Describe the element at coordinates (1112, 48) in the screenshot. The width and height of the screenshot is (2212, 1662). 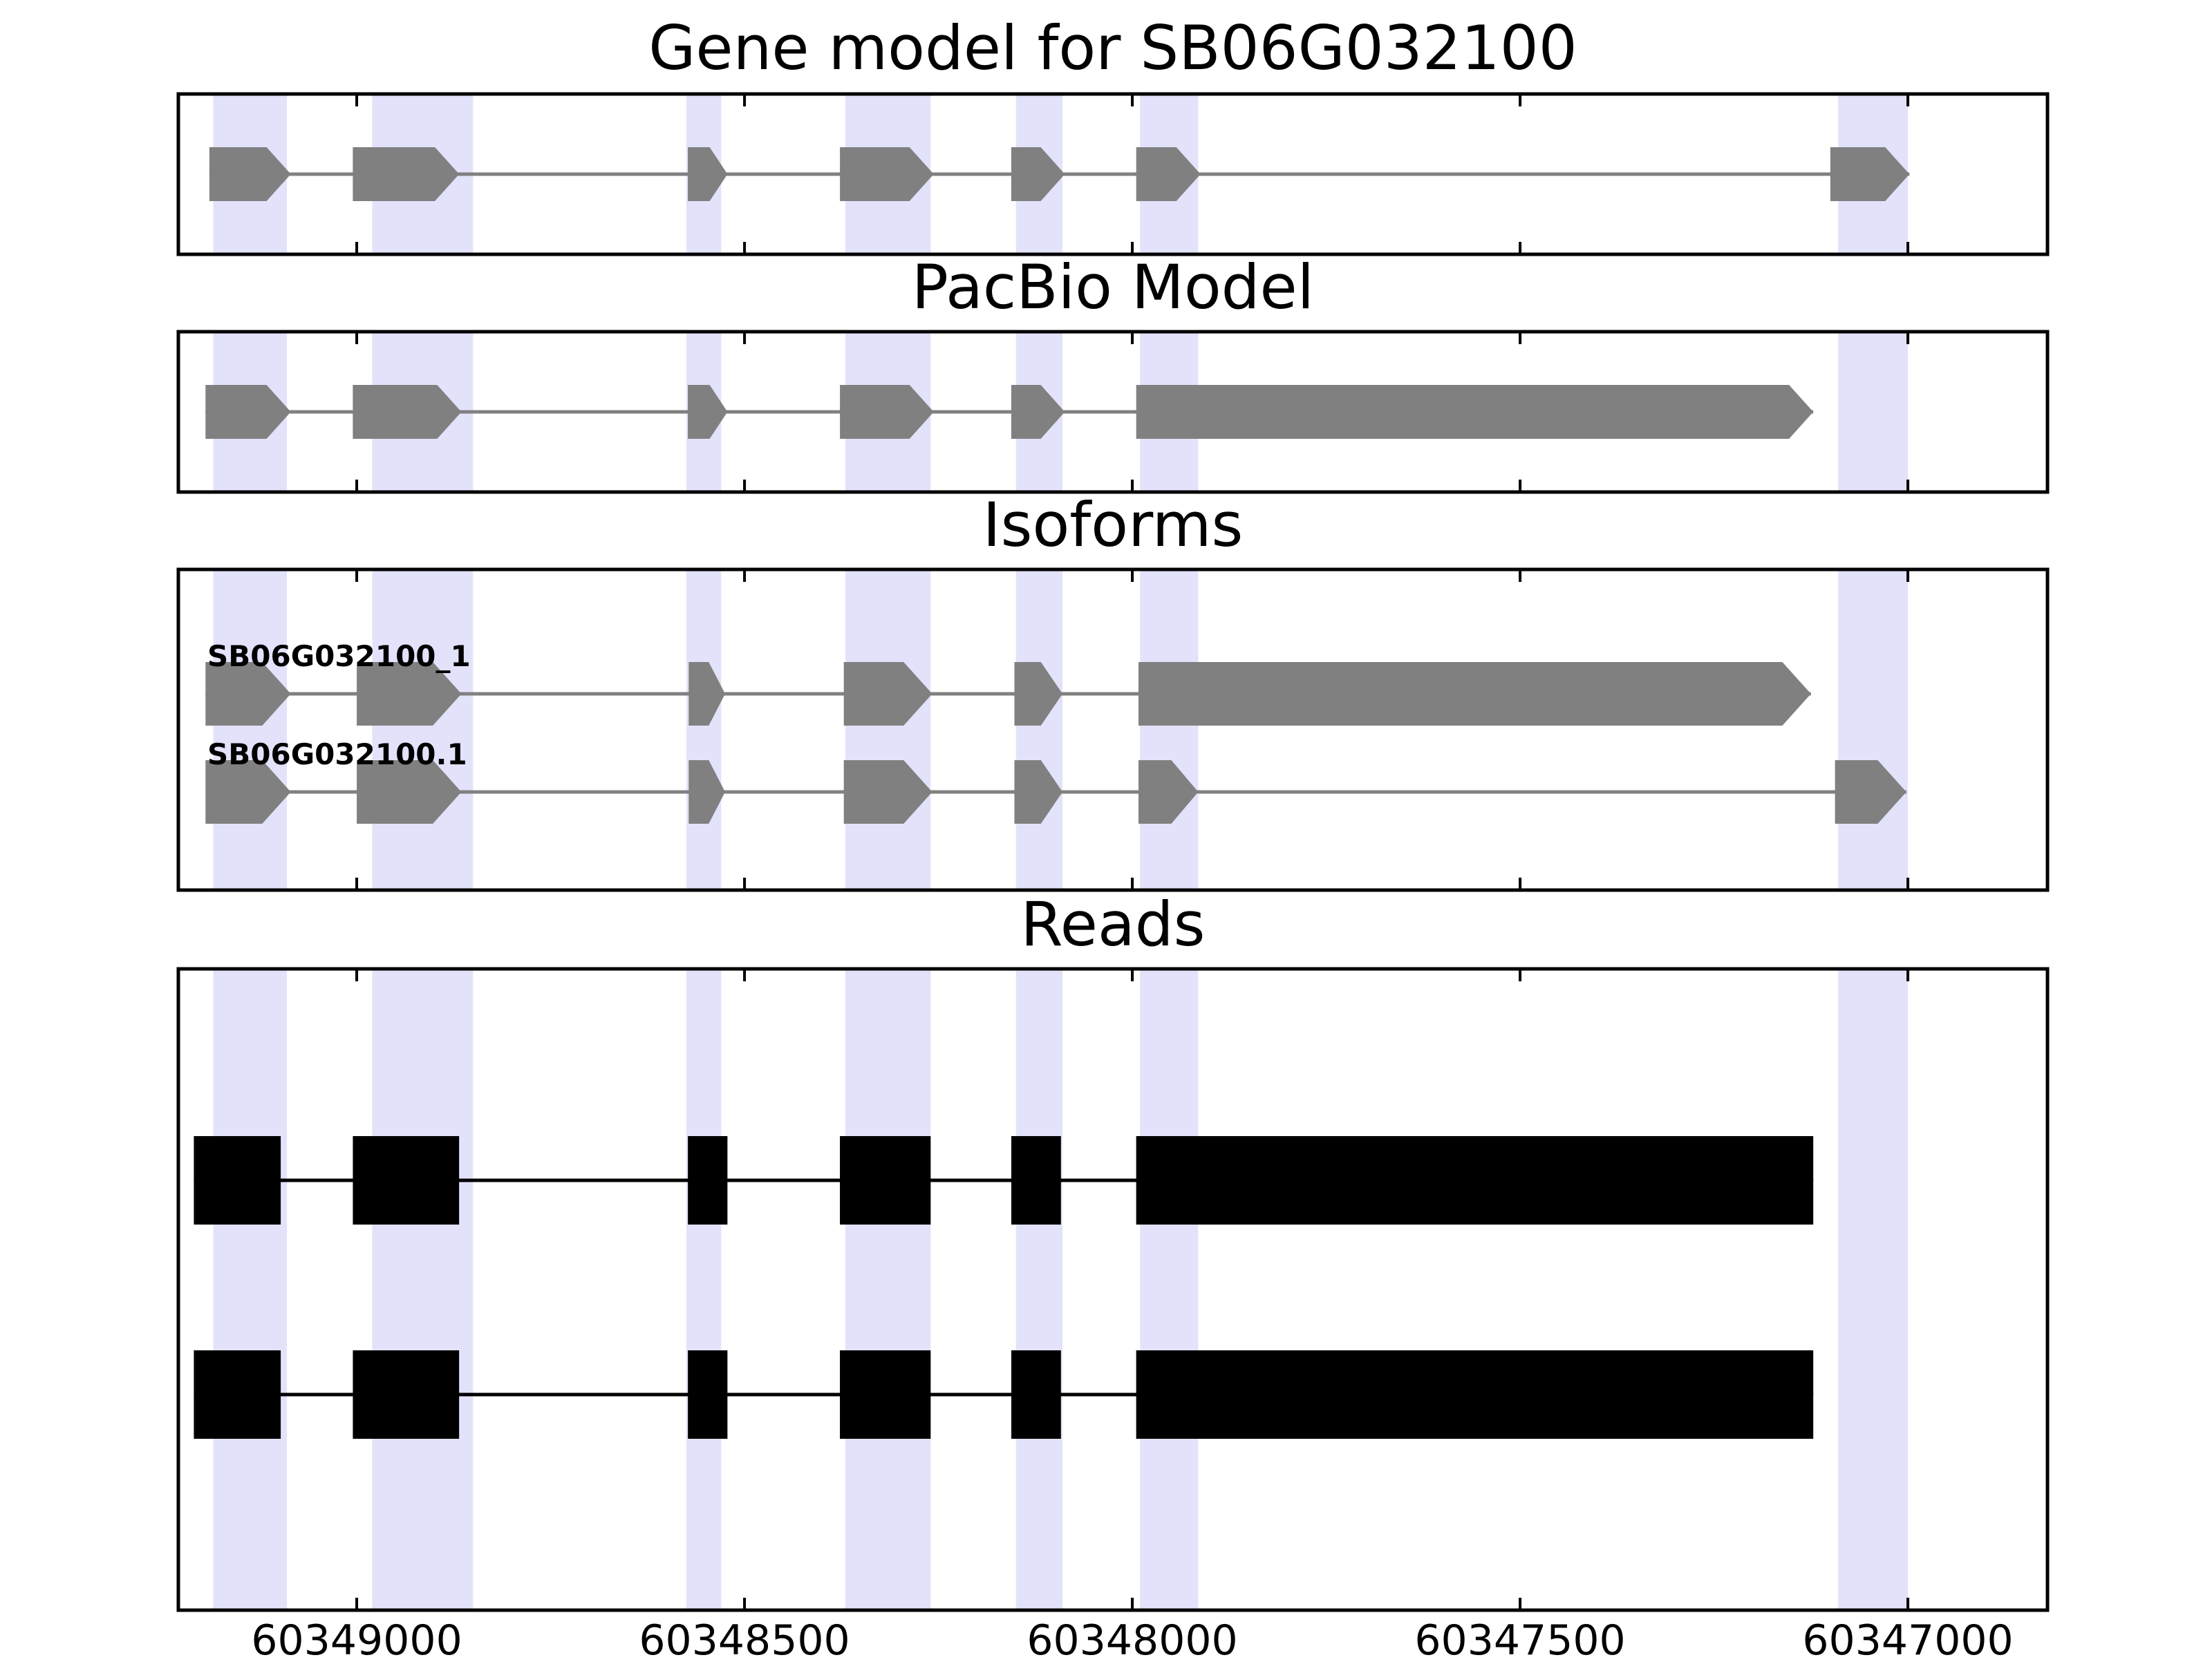
I see `panel-title: Gene model for SB06G032100` at that location.